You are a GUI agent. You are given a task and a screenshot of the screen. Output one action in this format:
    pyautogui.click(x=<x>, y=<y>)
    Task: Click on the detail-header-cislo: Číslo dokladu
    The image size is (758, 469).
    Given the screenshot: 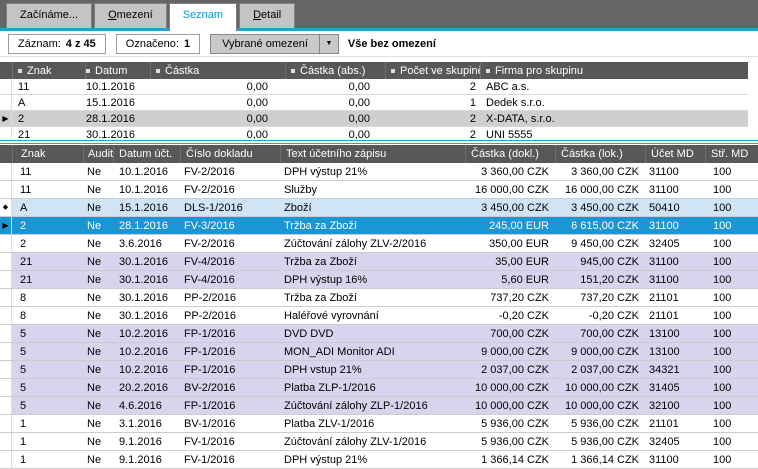 What is the action you would take?
    pyautogui.click(x=230, y=154)
    